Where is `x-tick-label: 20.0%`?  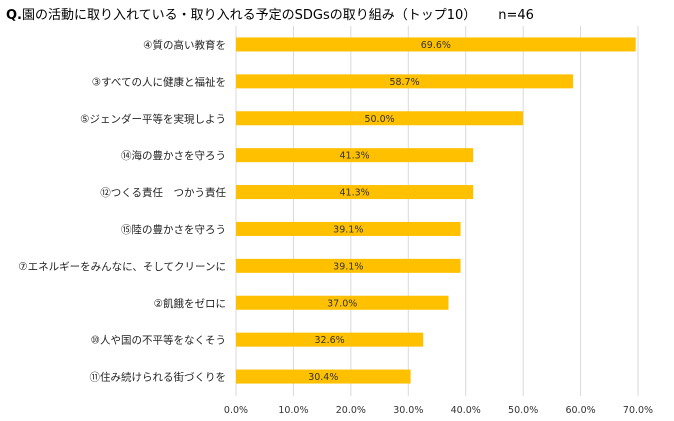 x-tick-label: 20.0% is located at coordinates (351, 410).